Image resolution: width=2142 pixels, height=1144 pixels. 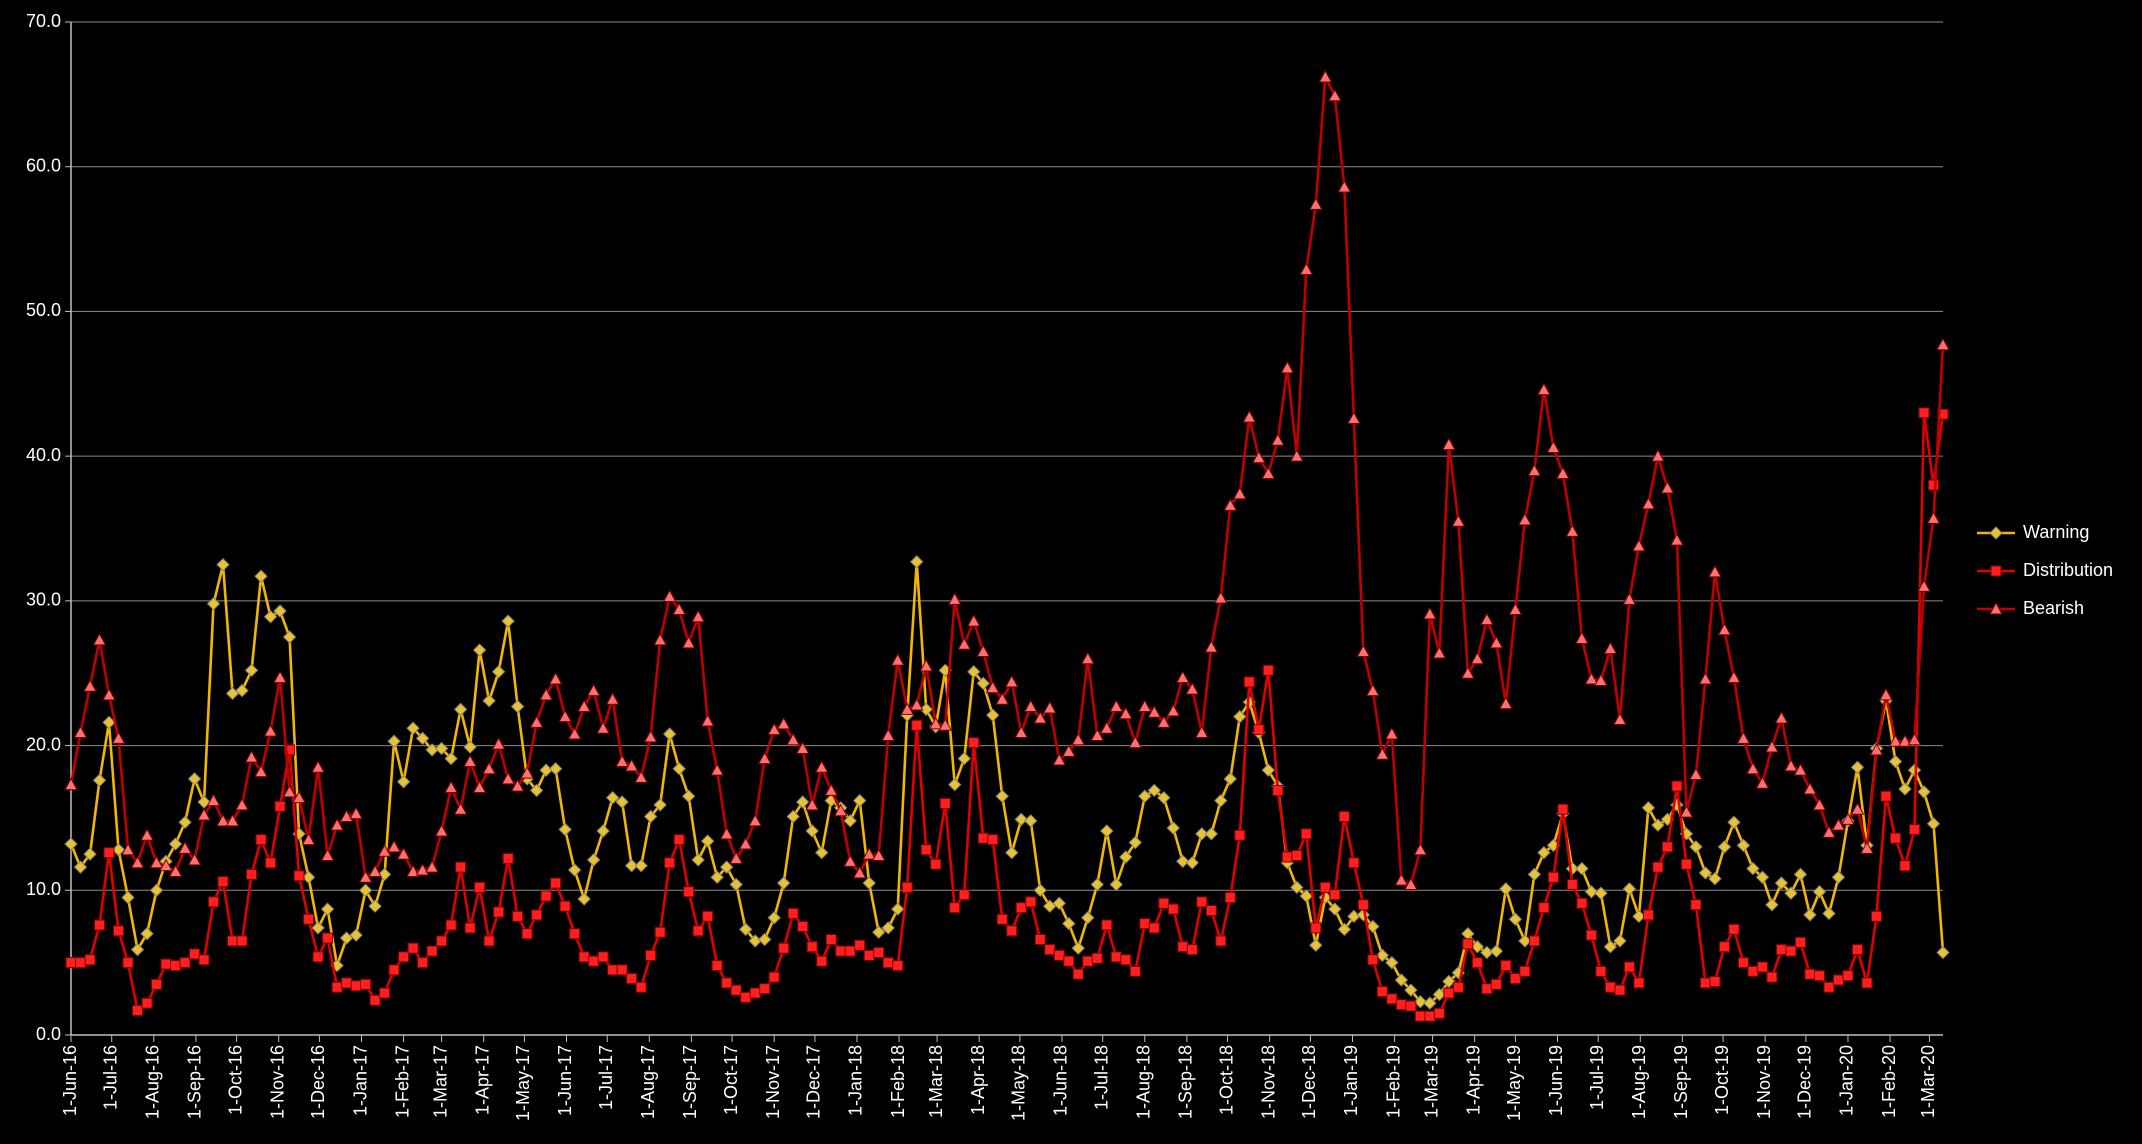 What do you see at coordinates (1556, 1080) in the screenshot?
I see `x-tick-label: 1-Jun-19` at bounding box center [1556, 1080].